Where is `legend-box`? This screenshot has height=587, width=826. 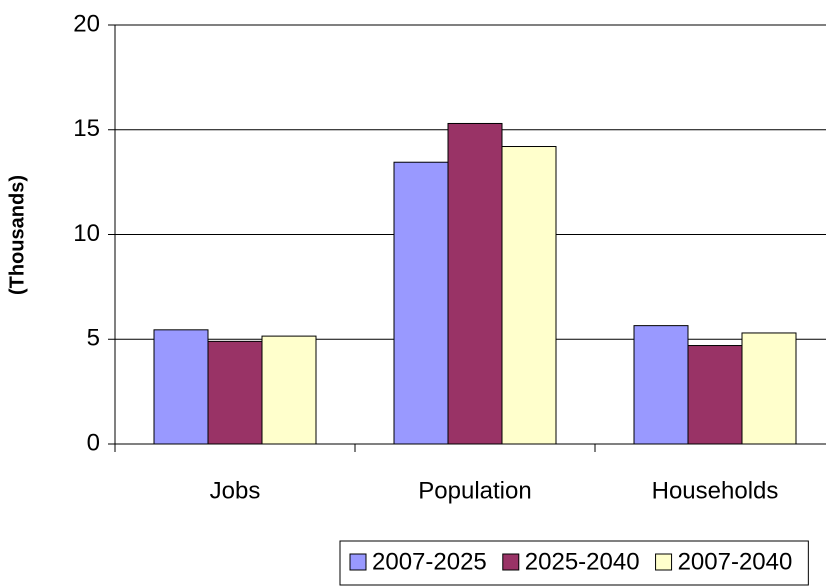 legend-box is located at coordinates (574, 563).